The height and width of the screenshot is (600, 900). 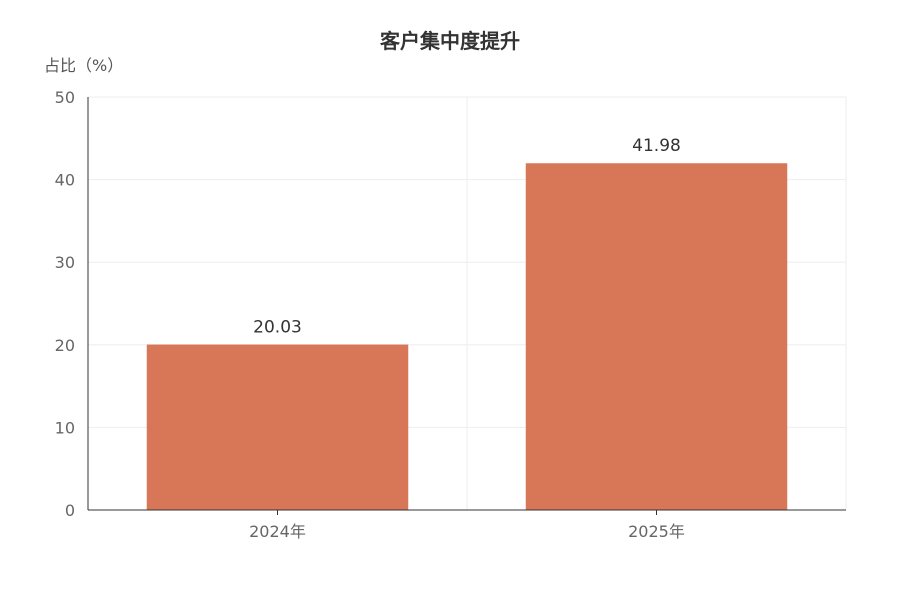 What do you see at coordinates (656, 531) in the screenshot?
I see `x-tick-label: 2025年` at bounding box center [656, 531].